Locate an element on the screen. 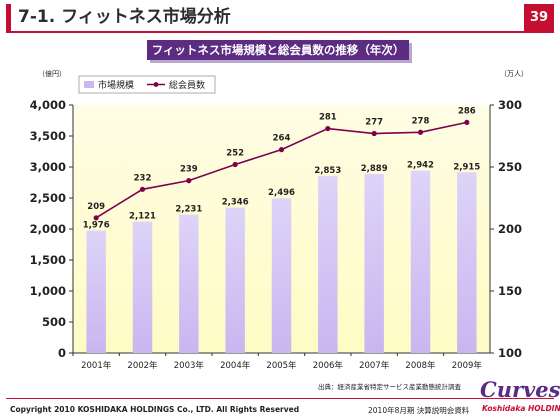 Image resolution: width=560 pixels, height=420 pixels. bar-value-label: 2,915 is located at coordinates (466, 167).